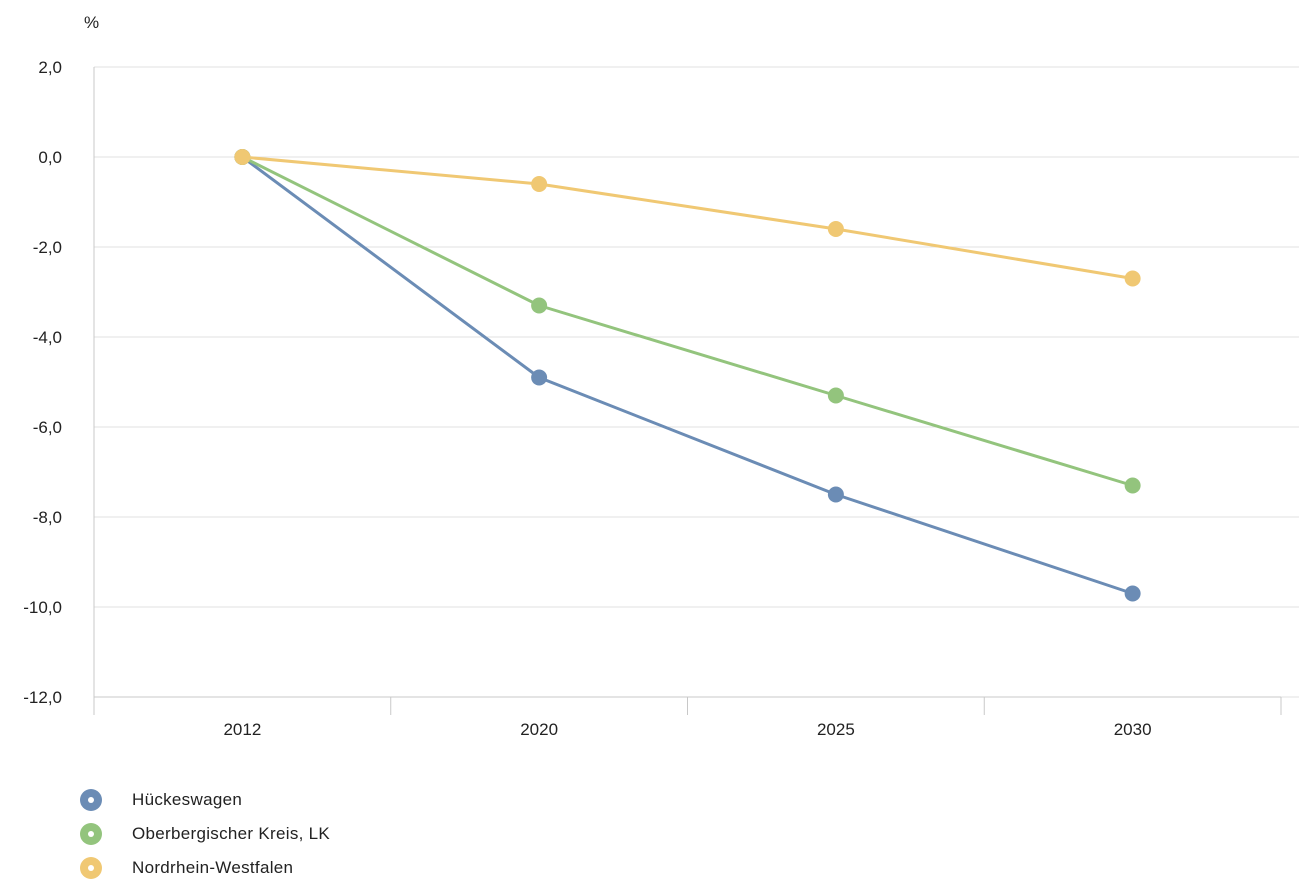  What do you see at coordinates (47, 517) in the screenshot?
I see `y-tick-label: -8,0` at bounding box center [47, 517].